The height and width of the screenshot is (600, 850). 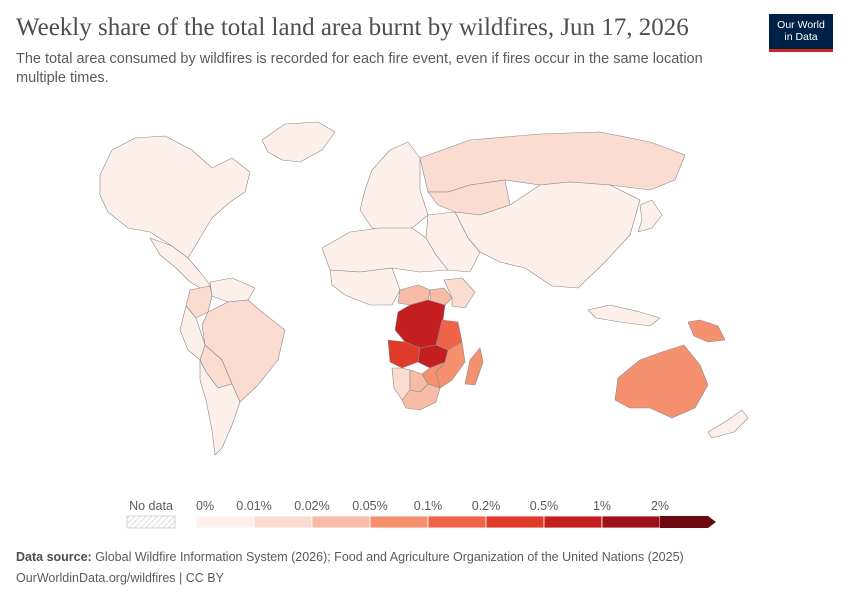 What do you see at coordinates (650, 216) in the screenshot?
I see `region-japan` at bounding box center [650, 216].